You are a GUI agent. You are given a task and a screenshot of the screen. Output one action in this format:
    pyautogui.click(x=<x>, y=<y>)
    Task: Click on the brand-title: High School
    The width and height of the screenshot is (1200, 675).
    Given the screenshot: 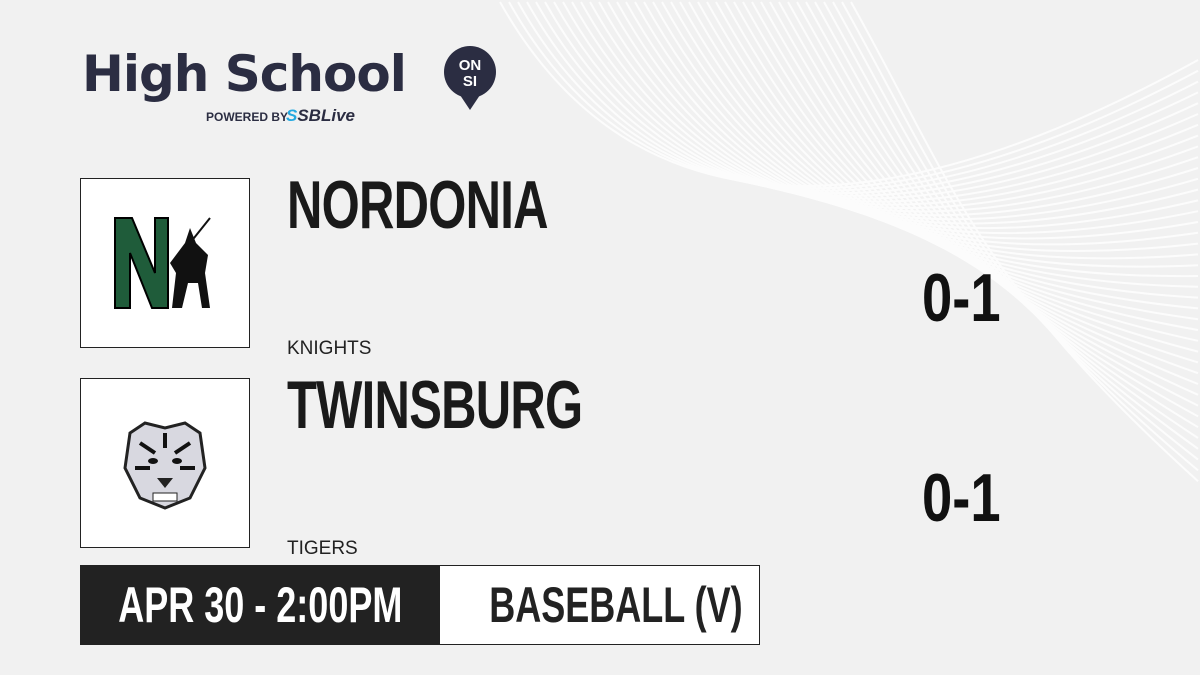 What is the action you would take?
    pyautogui.click(x=244, y=74)
    